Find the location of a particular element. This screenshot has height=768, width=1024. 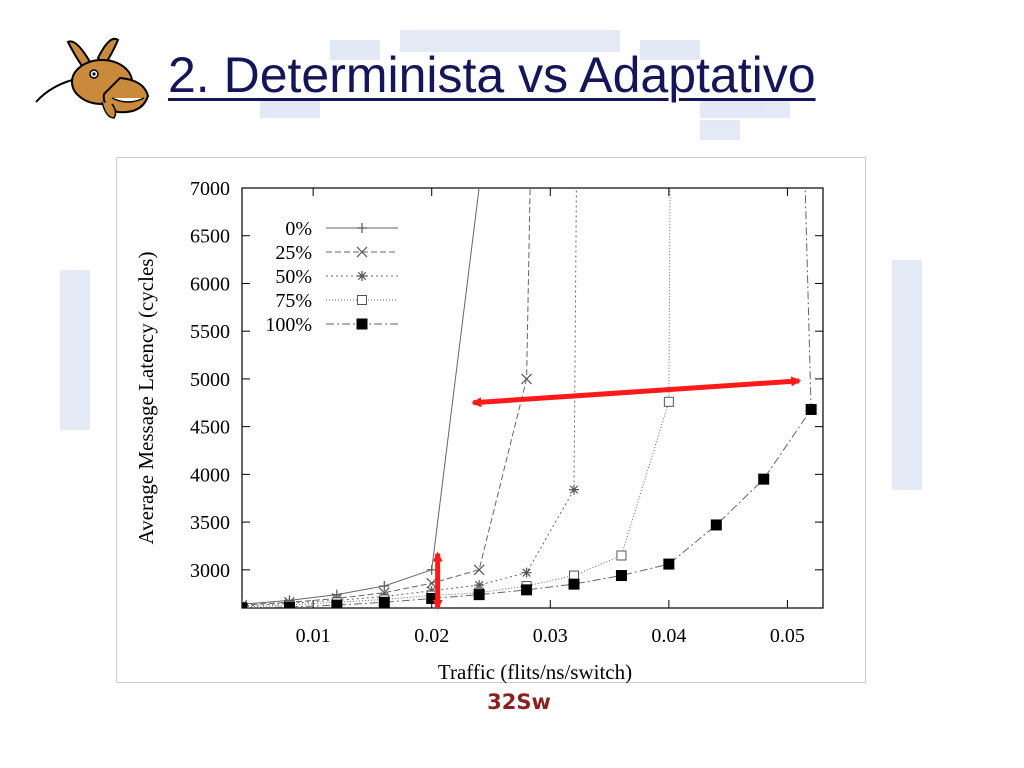

y-tick-label: 6000 is located at coordinates (210, 284).